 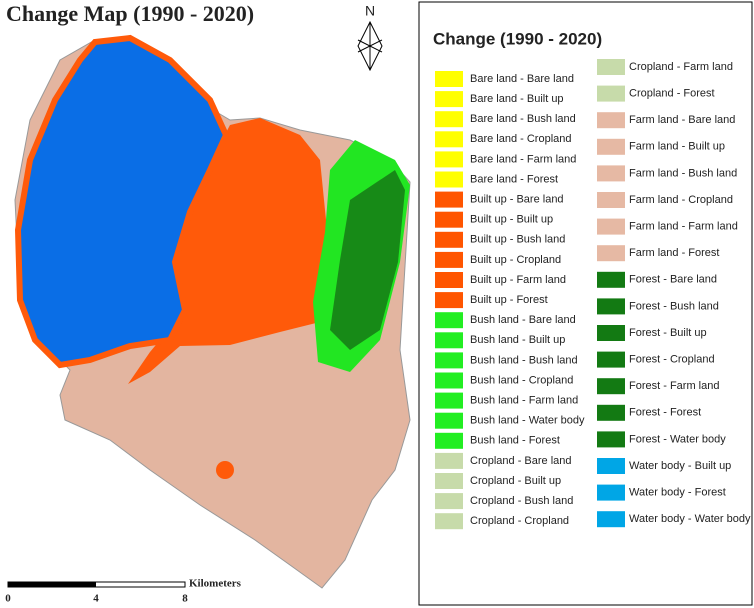 What do you see at coordinates (517, 99) in the screenshot?
I see `legend-label: Bare land - Built up` at bounding box center [517, 99].